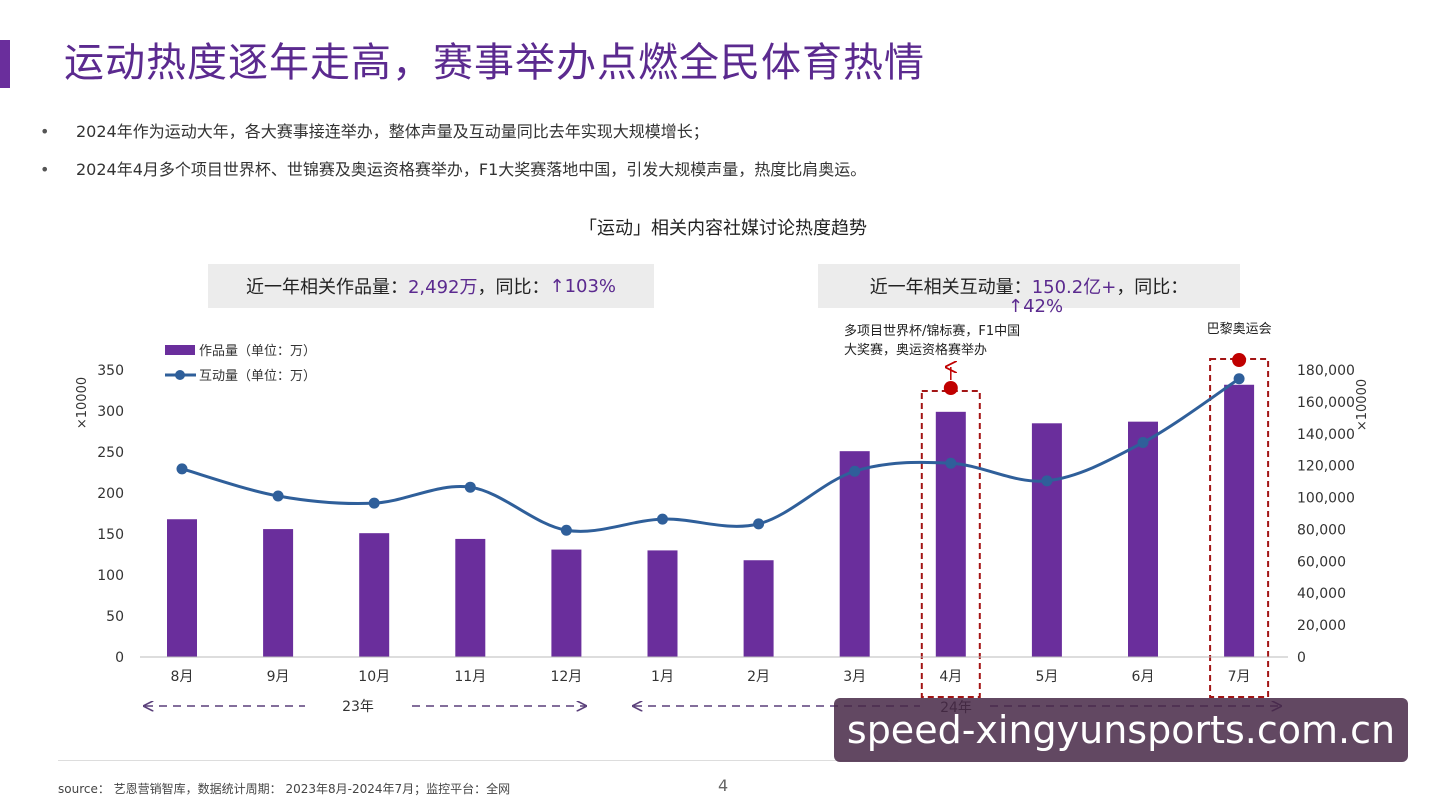 The width and height of the screenshot is (1446, 800). What do you see at coordinates (326, 287) in the screenshot?
I see `stat-label: 近一年相关作品量：` at bounding box center [326, 287].